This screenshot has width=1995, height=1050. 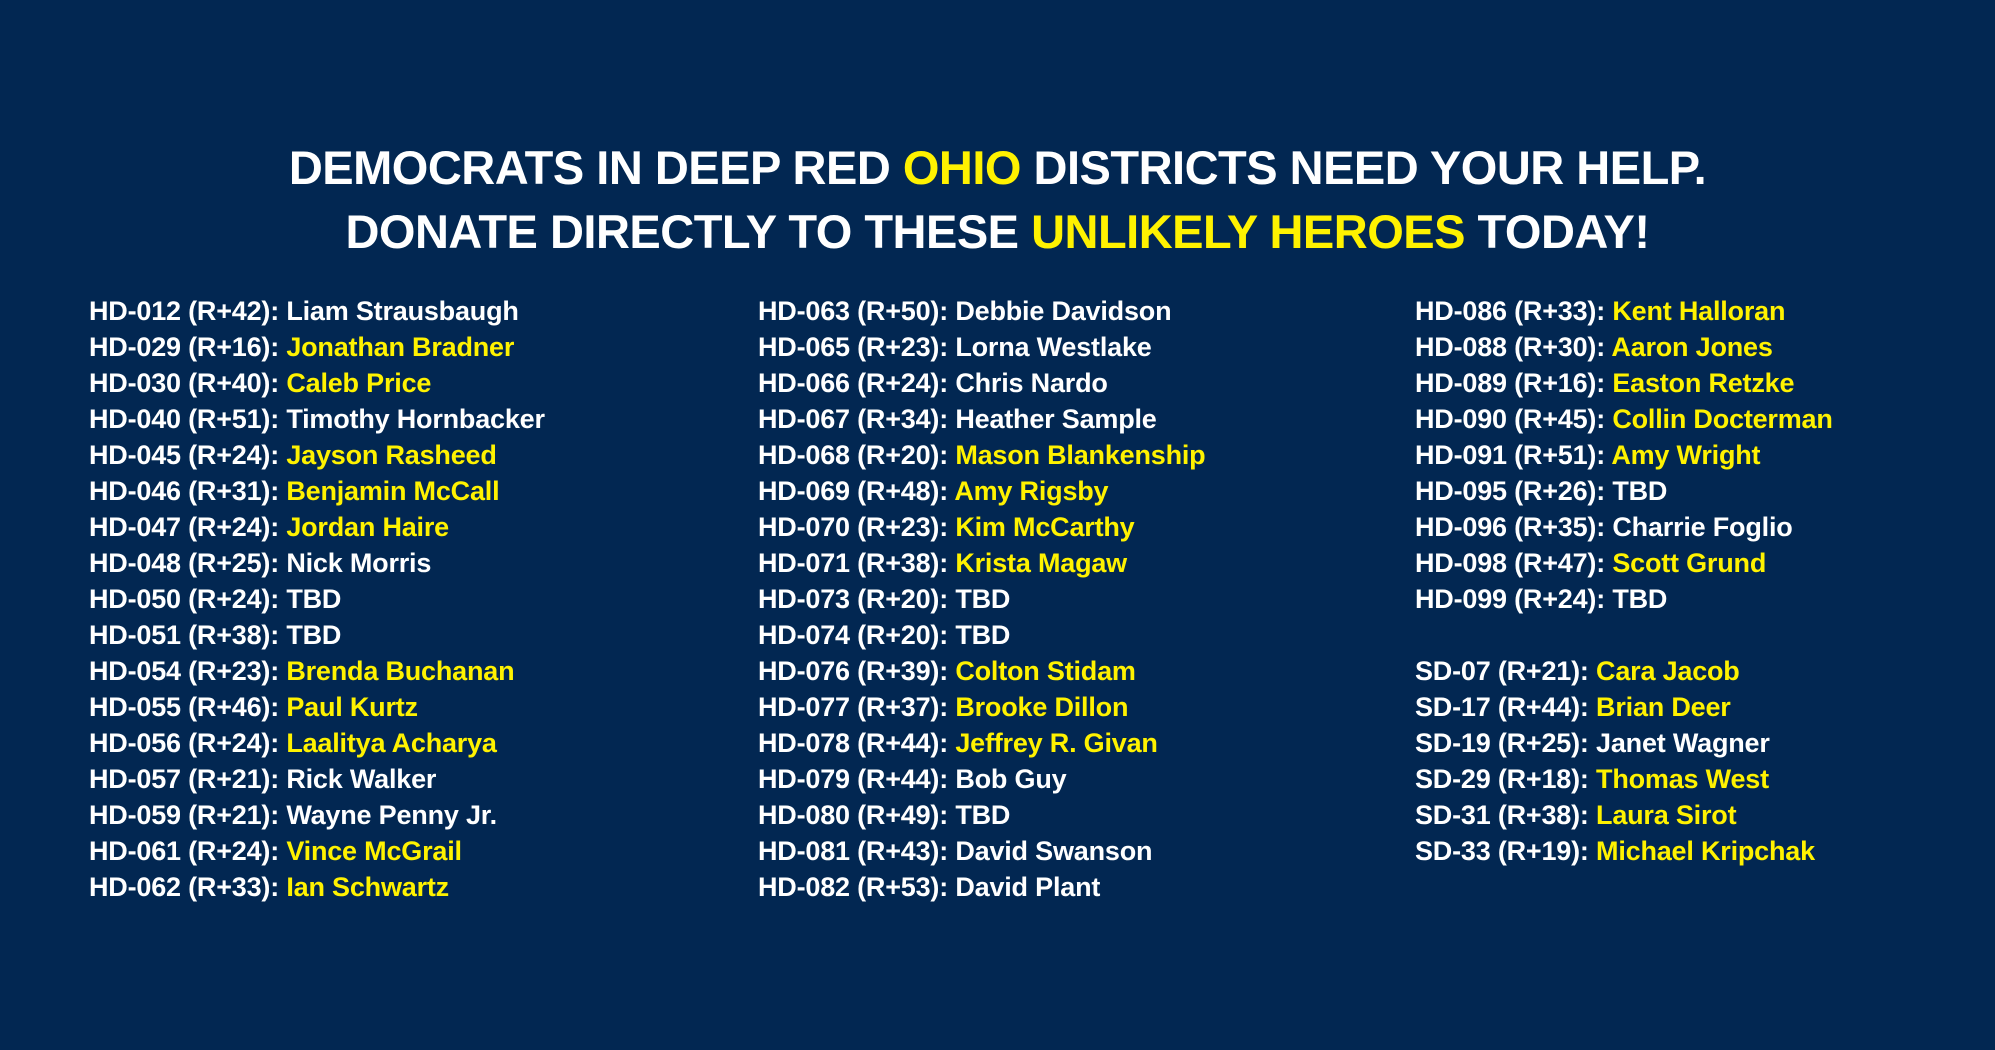 What do you see at coordinates (1624, 635) in the screenshot?
I see `group-spacer` at bounding box center [1624, 635].